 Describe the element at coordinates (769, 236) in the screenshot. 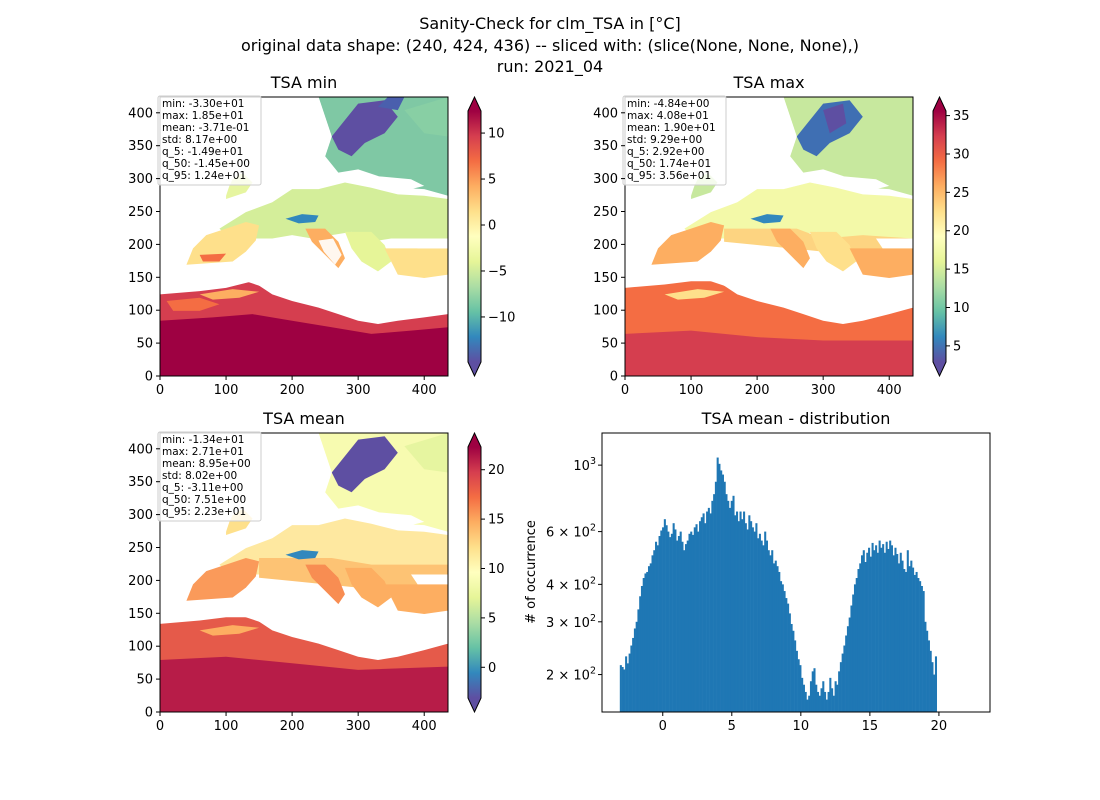

I see `map-image` at that location.